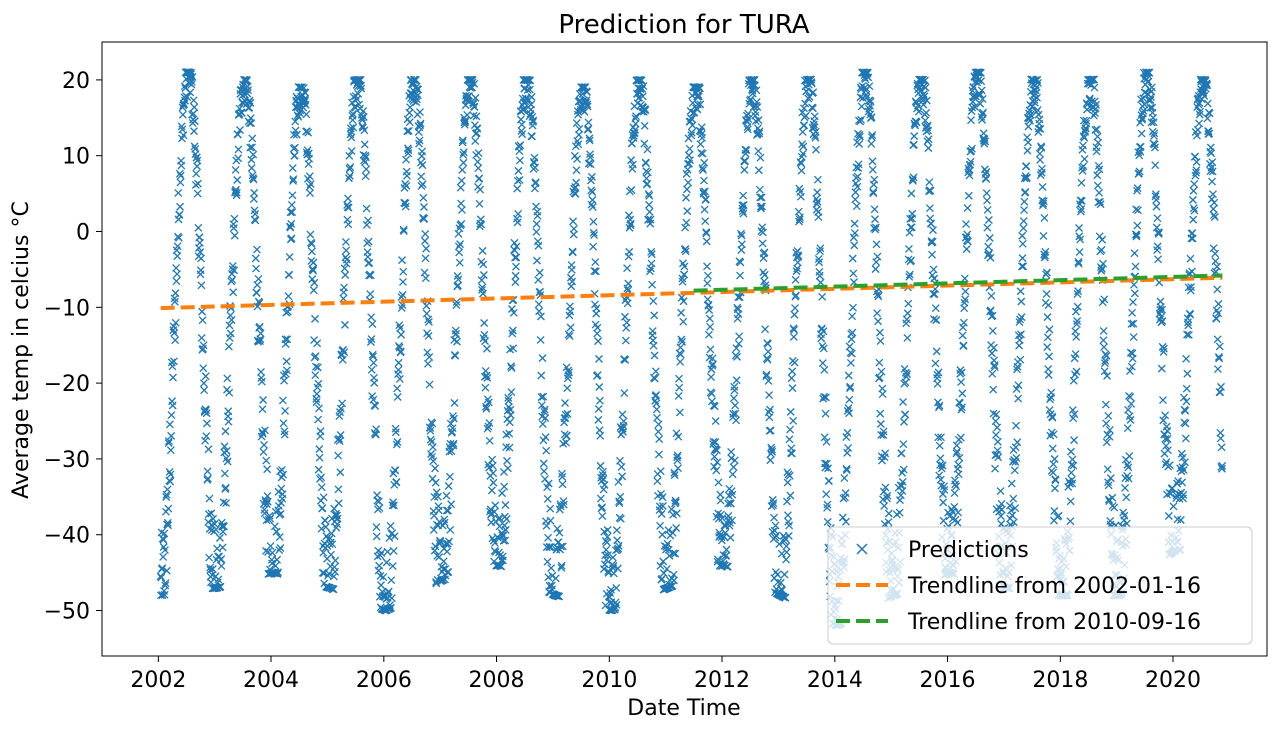  What do you see at coordinates (497, 680) in the screenshot?
I see `x-tick-label: 2008` at bounding box center [497, 680].